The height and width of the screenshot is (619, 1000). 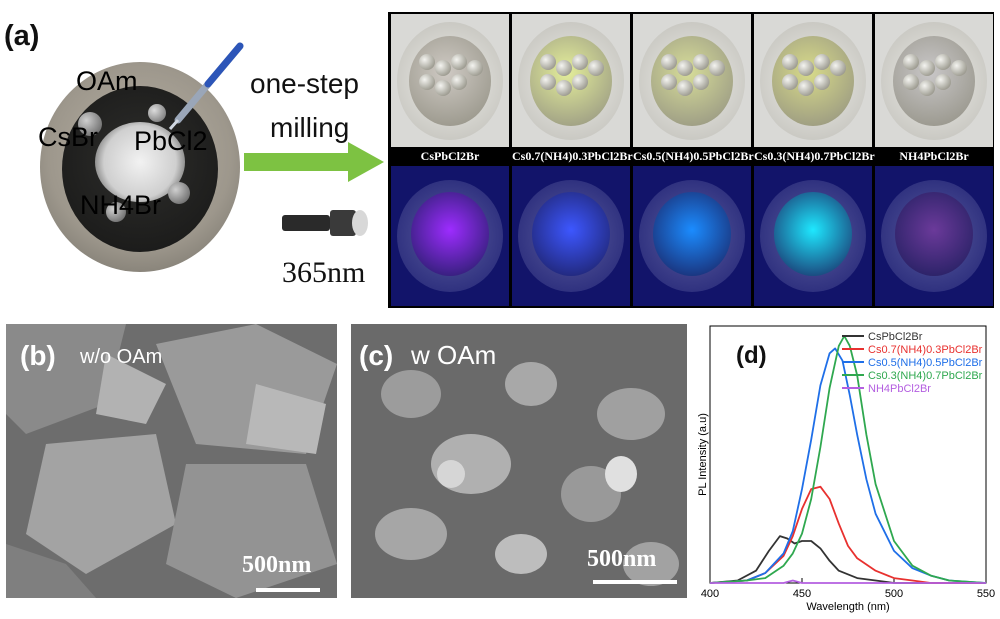 What do you see at coordinates (304, 83) in the screenshot?
I see `process-text-1: one-step` at bounding box center [304, 83].